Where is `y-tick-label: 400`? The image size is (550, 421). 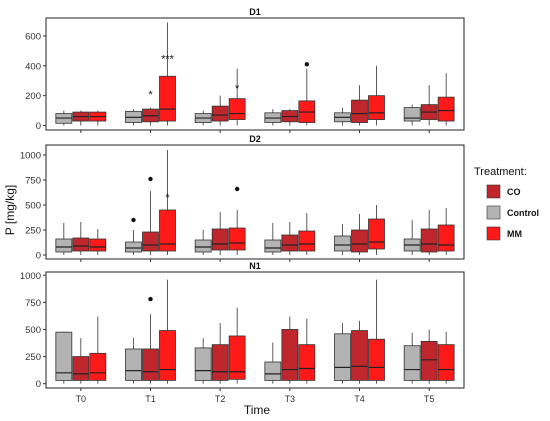 y-tick-label: 400 is located at coordinates (33, 66).